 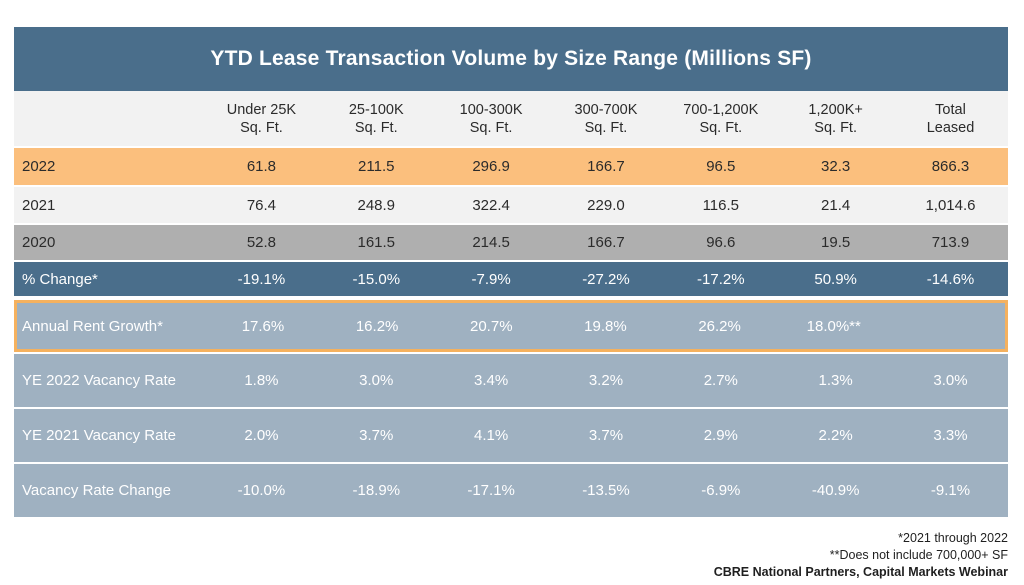 What do you see at coordinates (376, 166) in the screenshot?
I see `table-cell: 211.5` at bounding box center [376, 166].